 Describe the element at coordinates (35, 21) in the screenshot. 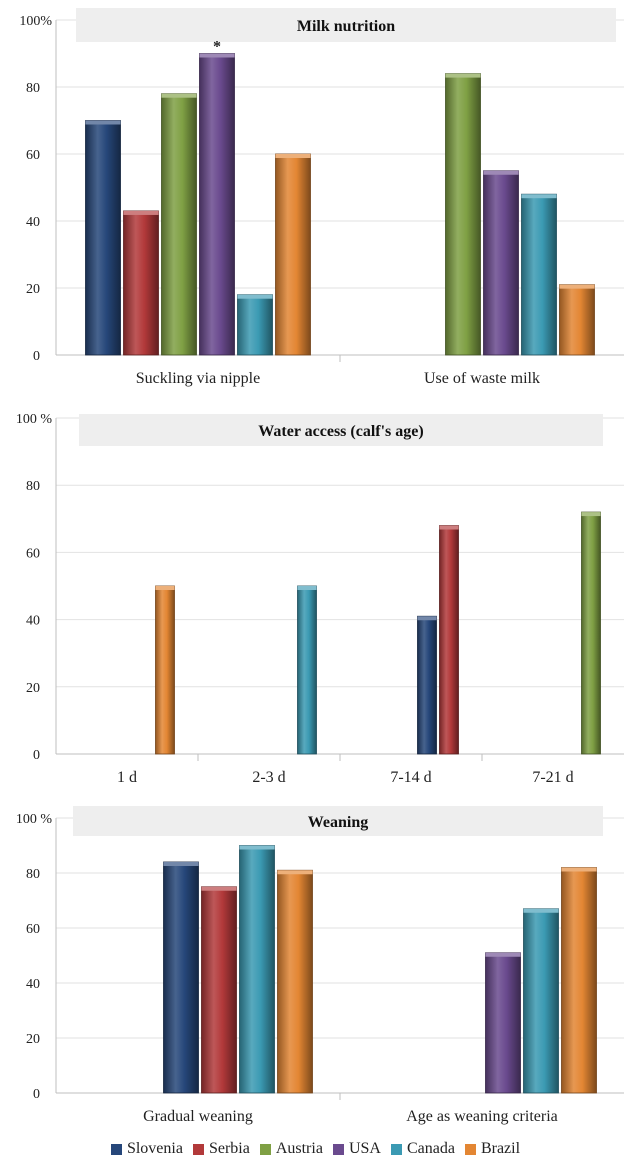

I see `y-top-label: 100%` at that location.